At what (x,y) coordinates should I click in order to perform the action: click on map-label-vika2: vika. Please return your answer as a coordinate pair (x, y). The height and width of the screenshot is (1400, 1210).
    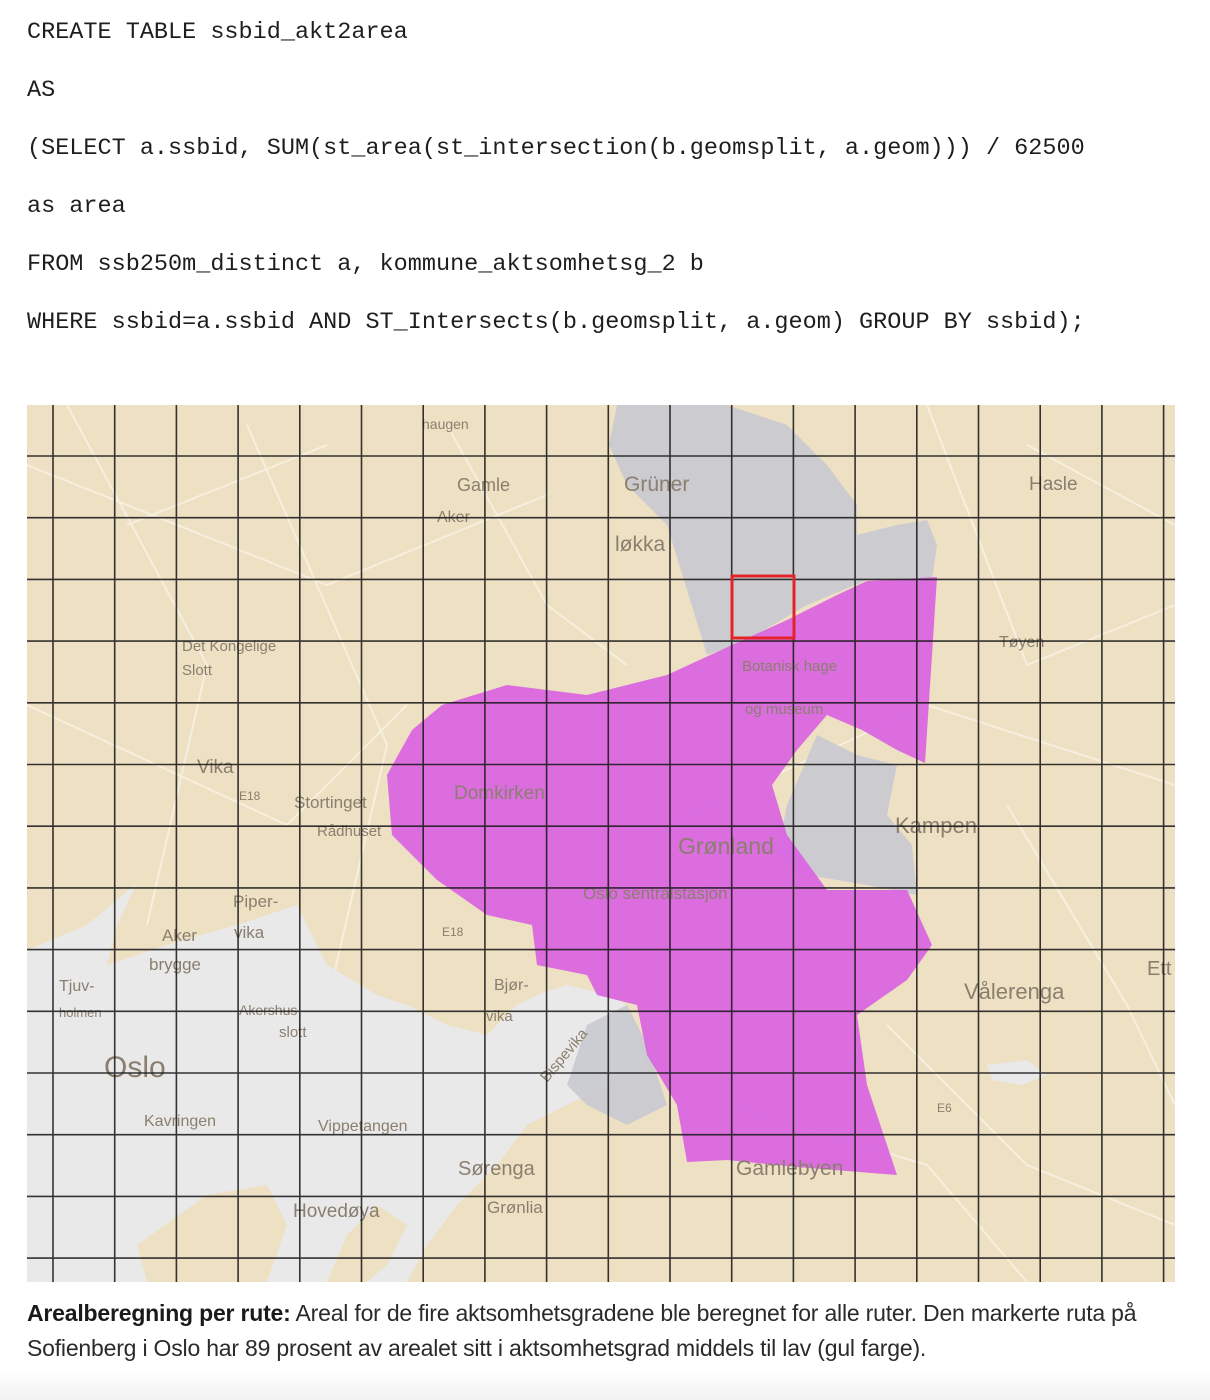
    Looking at the image, I should click on (499, 1016).